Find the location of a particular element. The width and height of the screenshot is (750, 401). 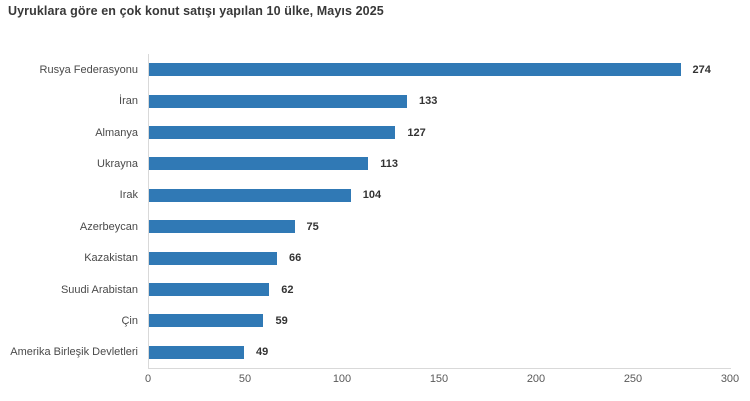

category-label: Ukrayna is located at coordinates (117, 163).